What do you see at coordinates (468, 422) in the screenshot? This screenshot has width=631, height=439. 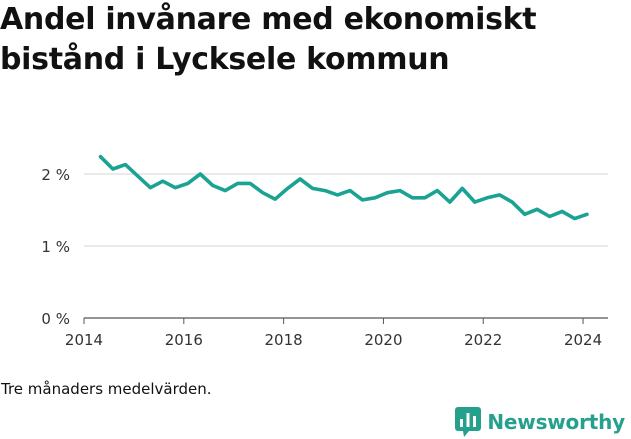 I see `bar-chart-logo-icon` at bounding box center [468, 422].